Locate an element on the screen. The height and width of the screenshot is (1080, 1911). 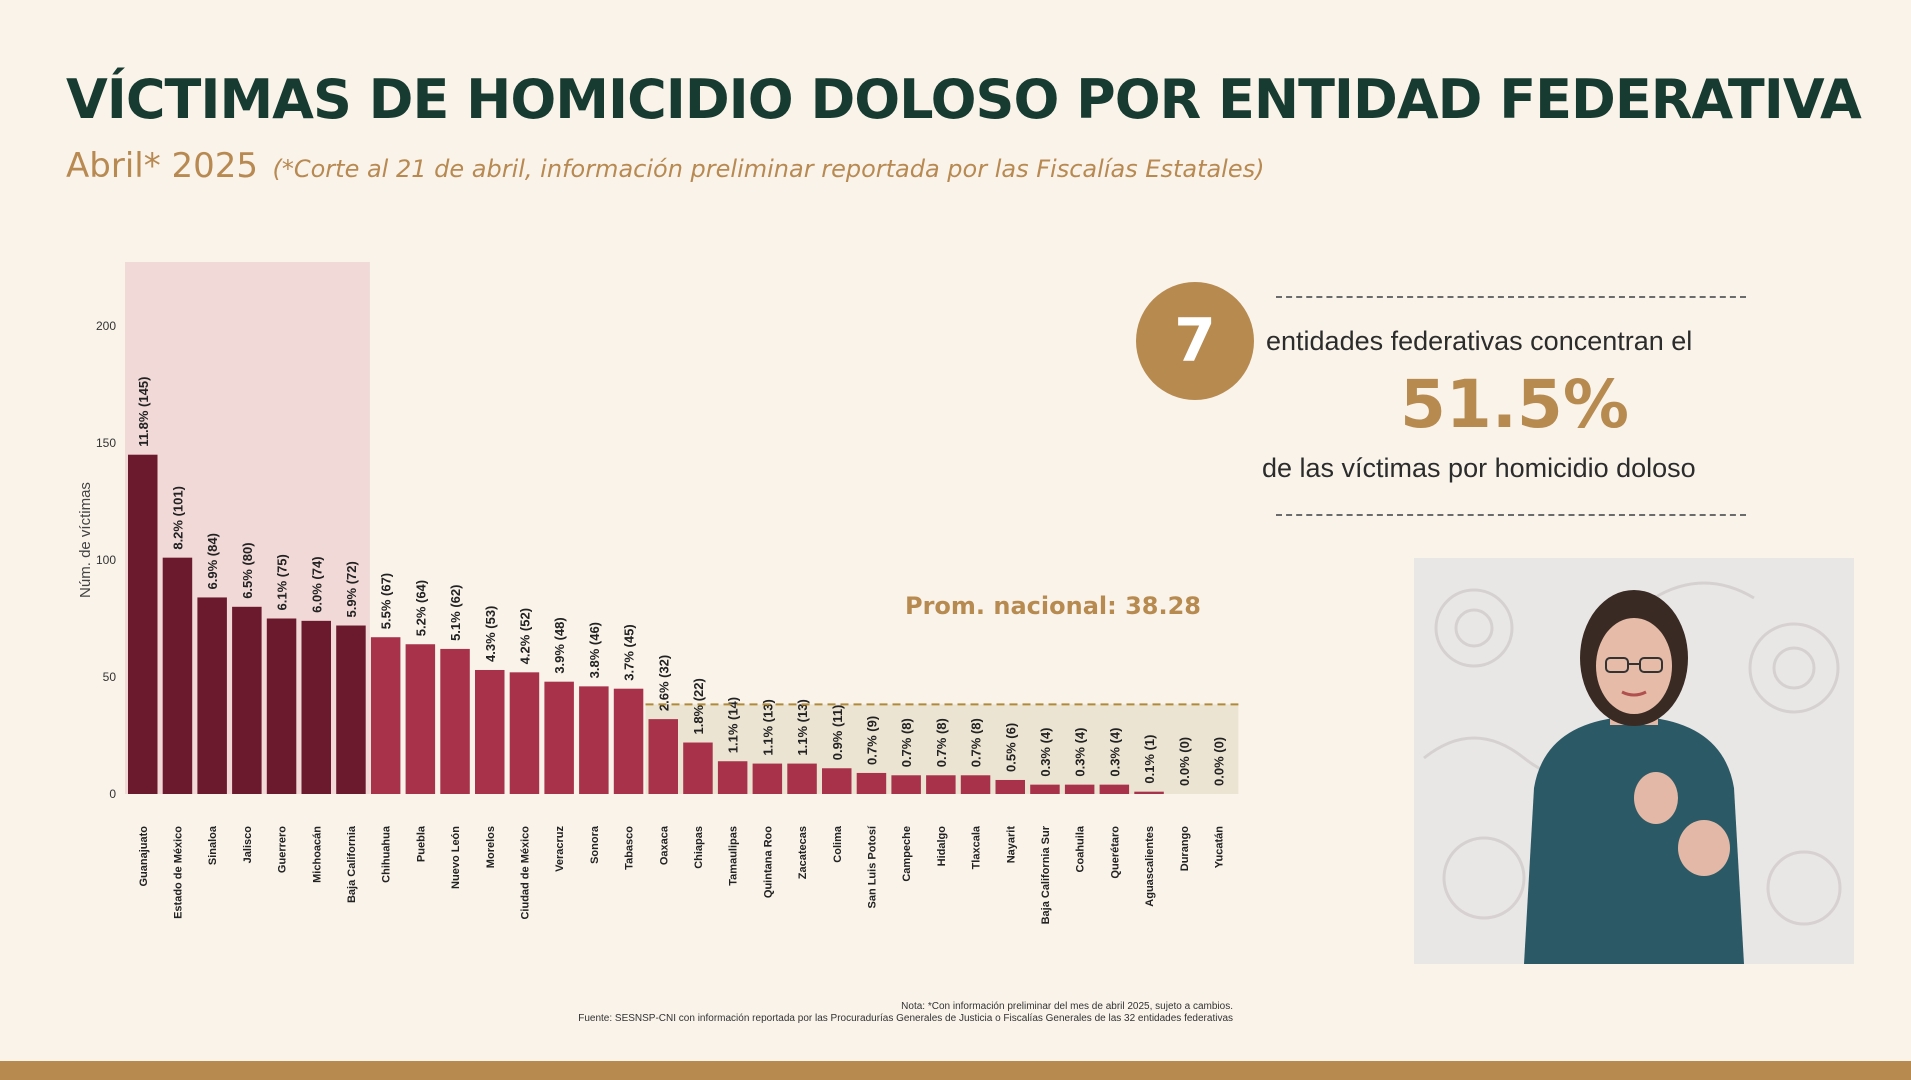
bar-value-label: 0.1% (1) is located at coordinates (1149, 759).